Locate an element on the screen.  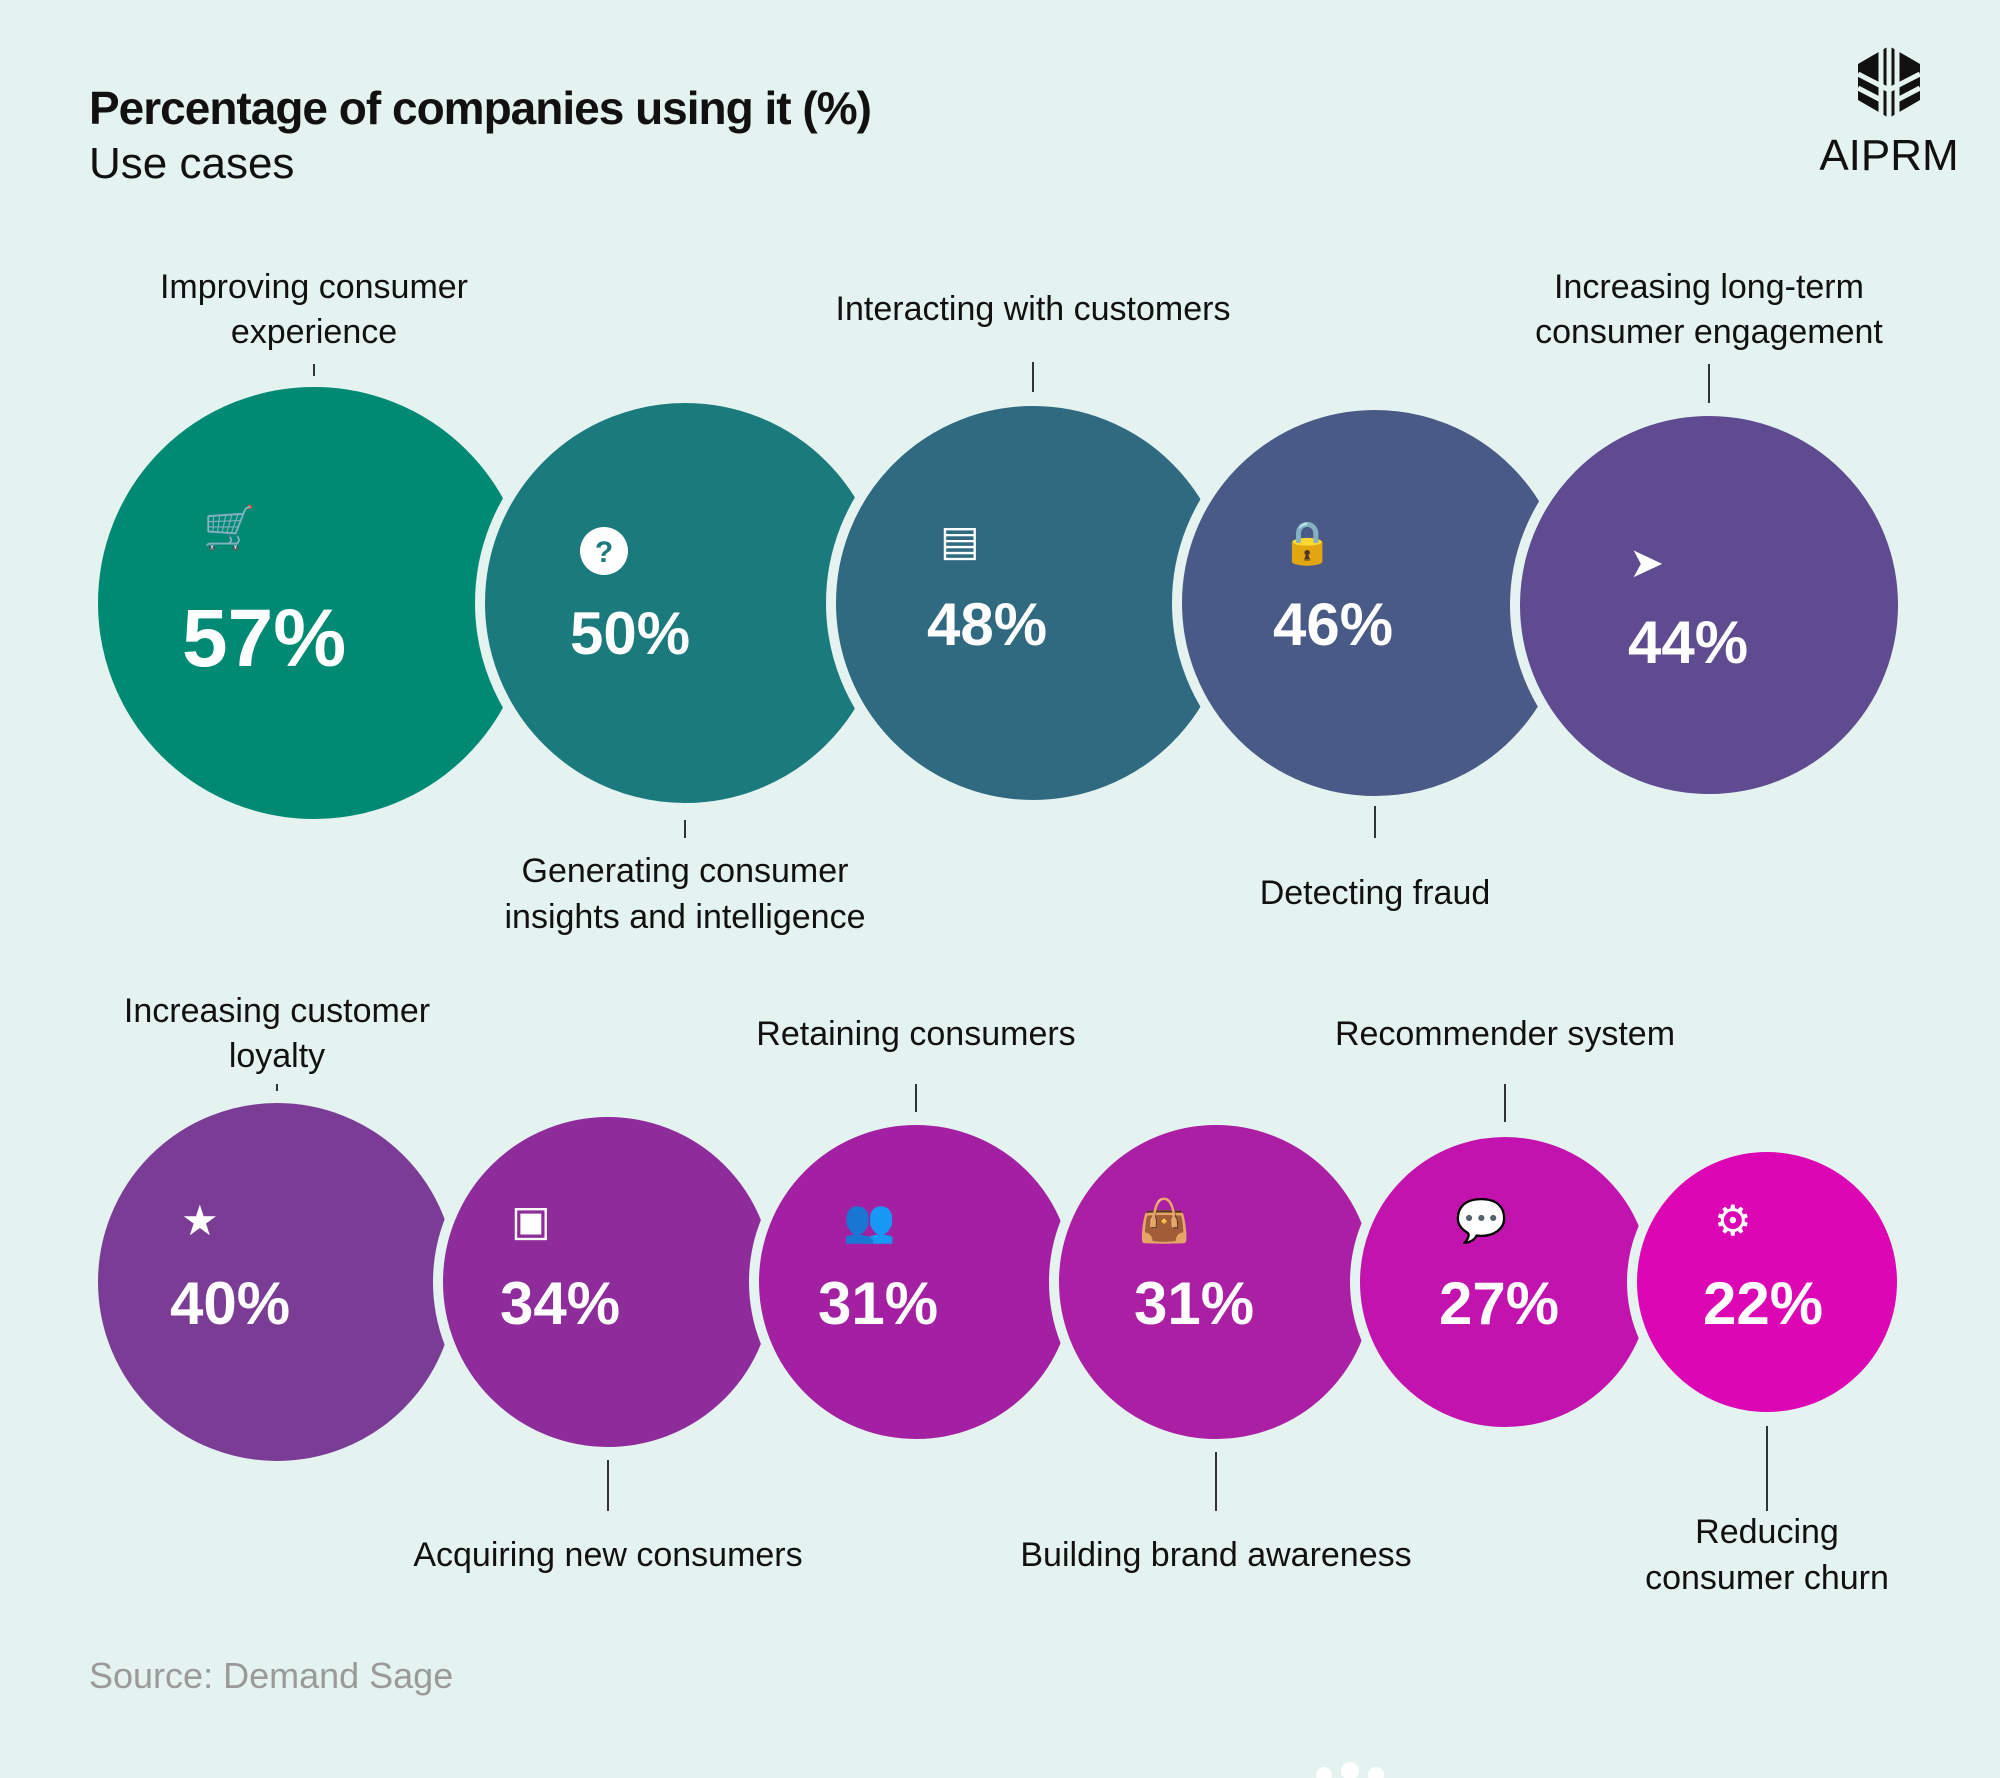
svg-text: AIPRM is located at coordinates (1888, 155).